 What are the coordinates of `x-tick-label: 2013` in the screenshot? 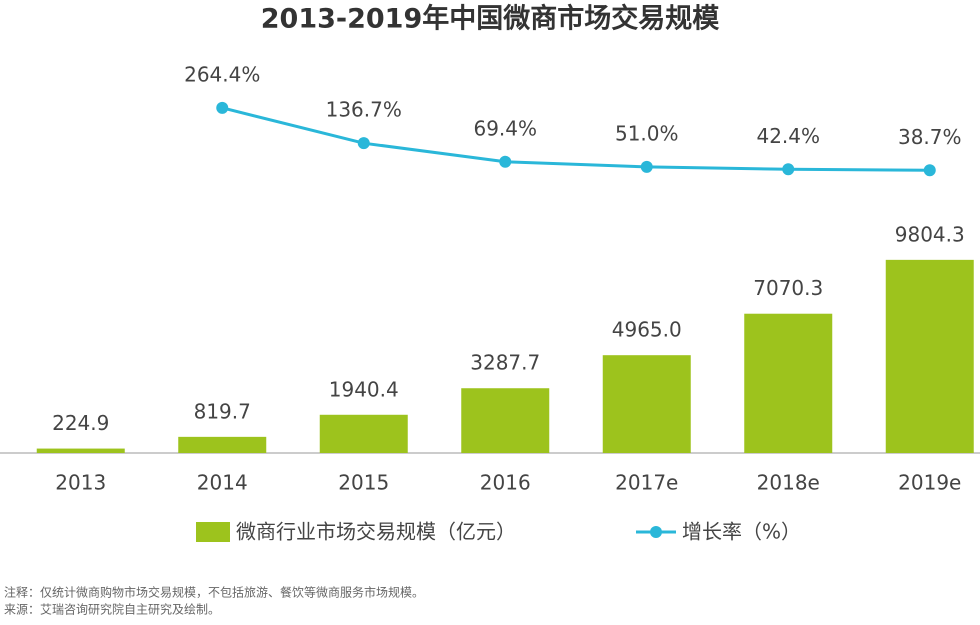 It's located at (80, 483).